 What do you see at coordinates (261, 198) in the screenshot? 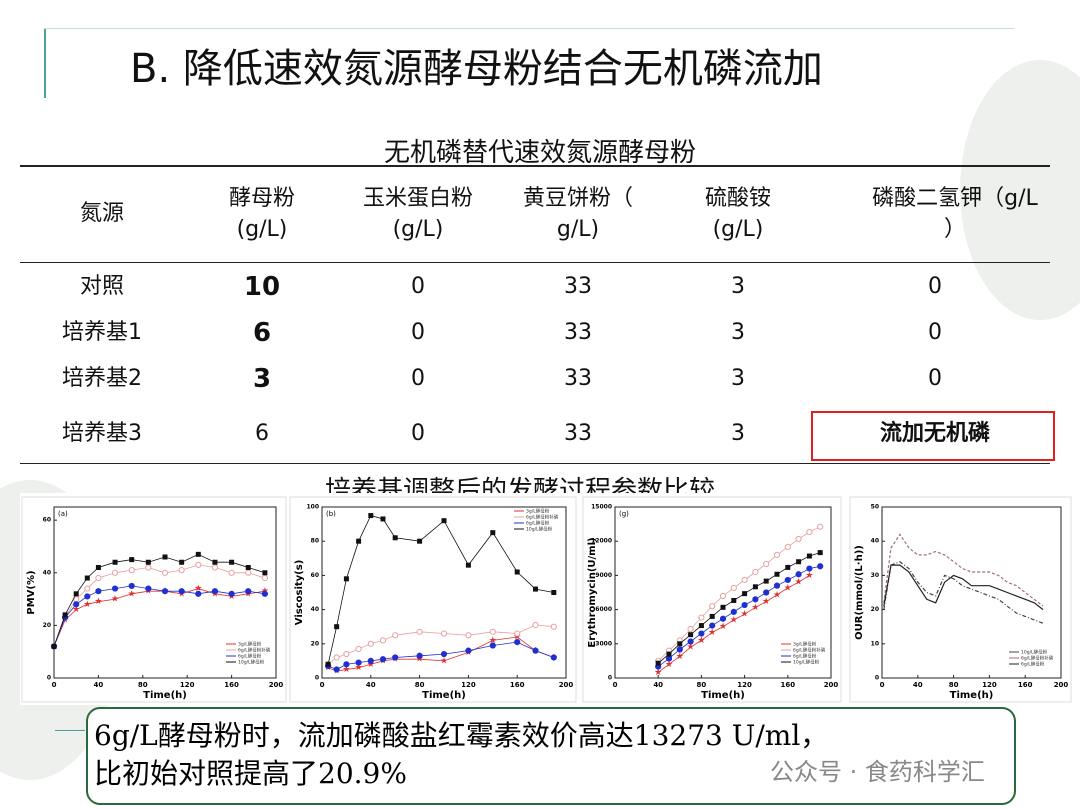
I see `header-cell: 酵母粉` at bounding box center [261, 198].